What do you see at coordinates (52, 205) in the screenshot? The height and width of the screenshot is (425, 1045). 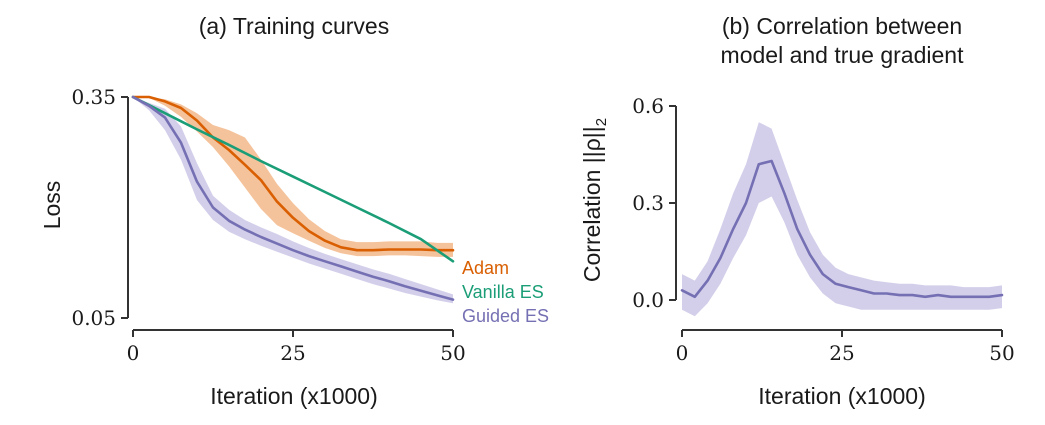 I see `panel-a-y-label: Loss` at bounding box center [52, 205].